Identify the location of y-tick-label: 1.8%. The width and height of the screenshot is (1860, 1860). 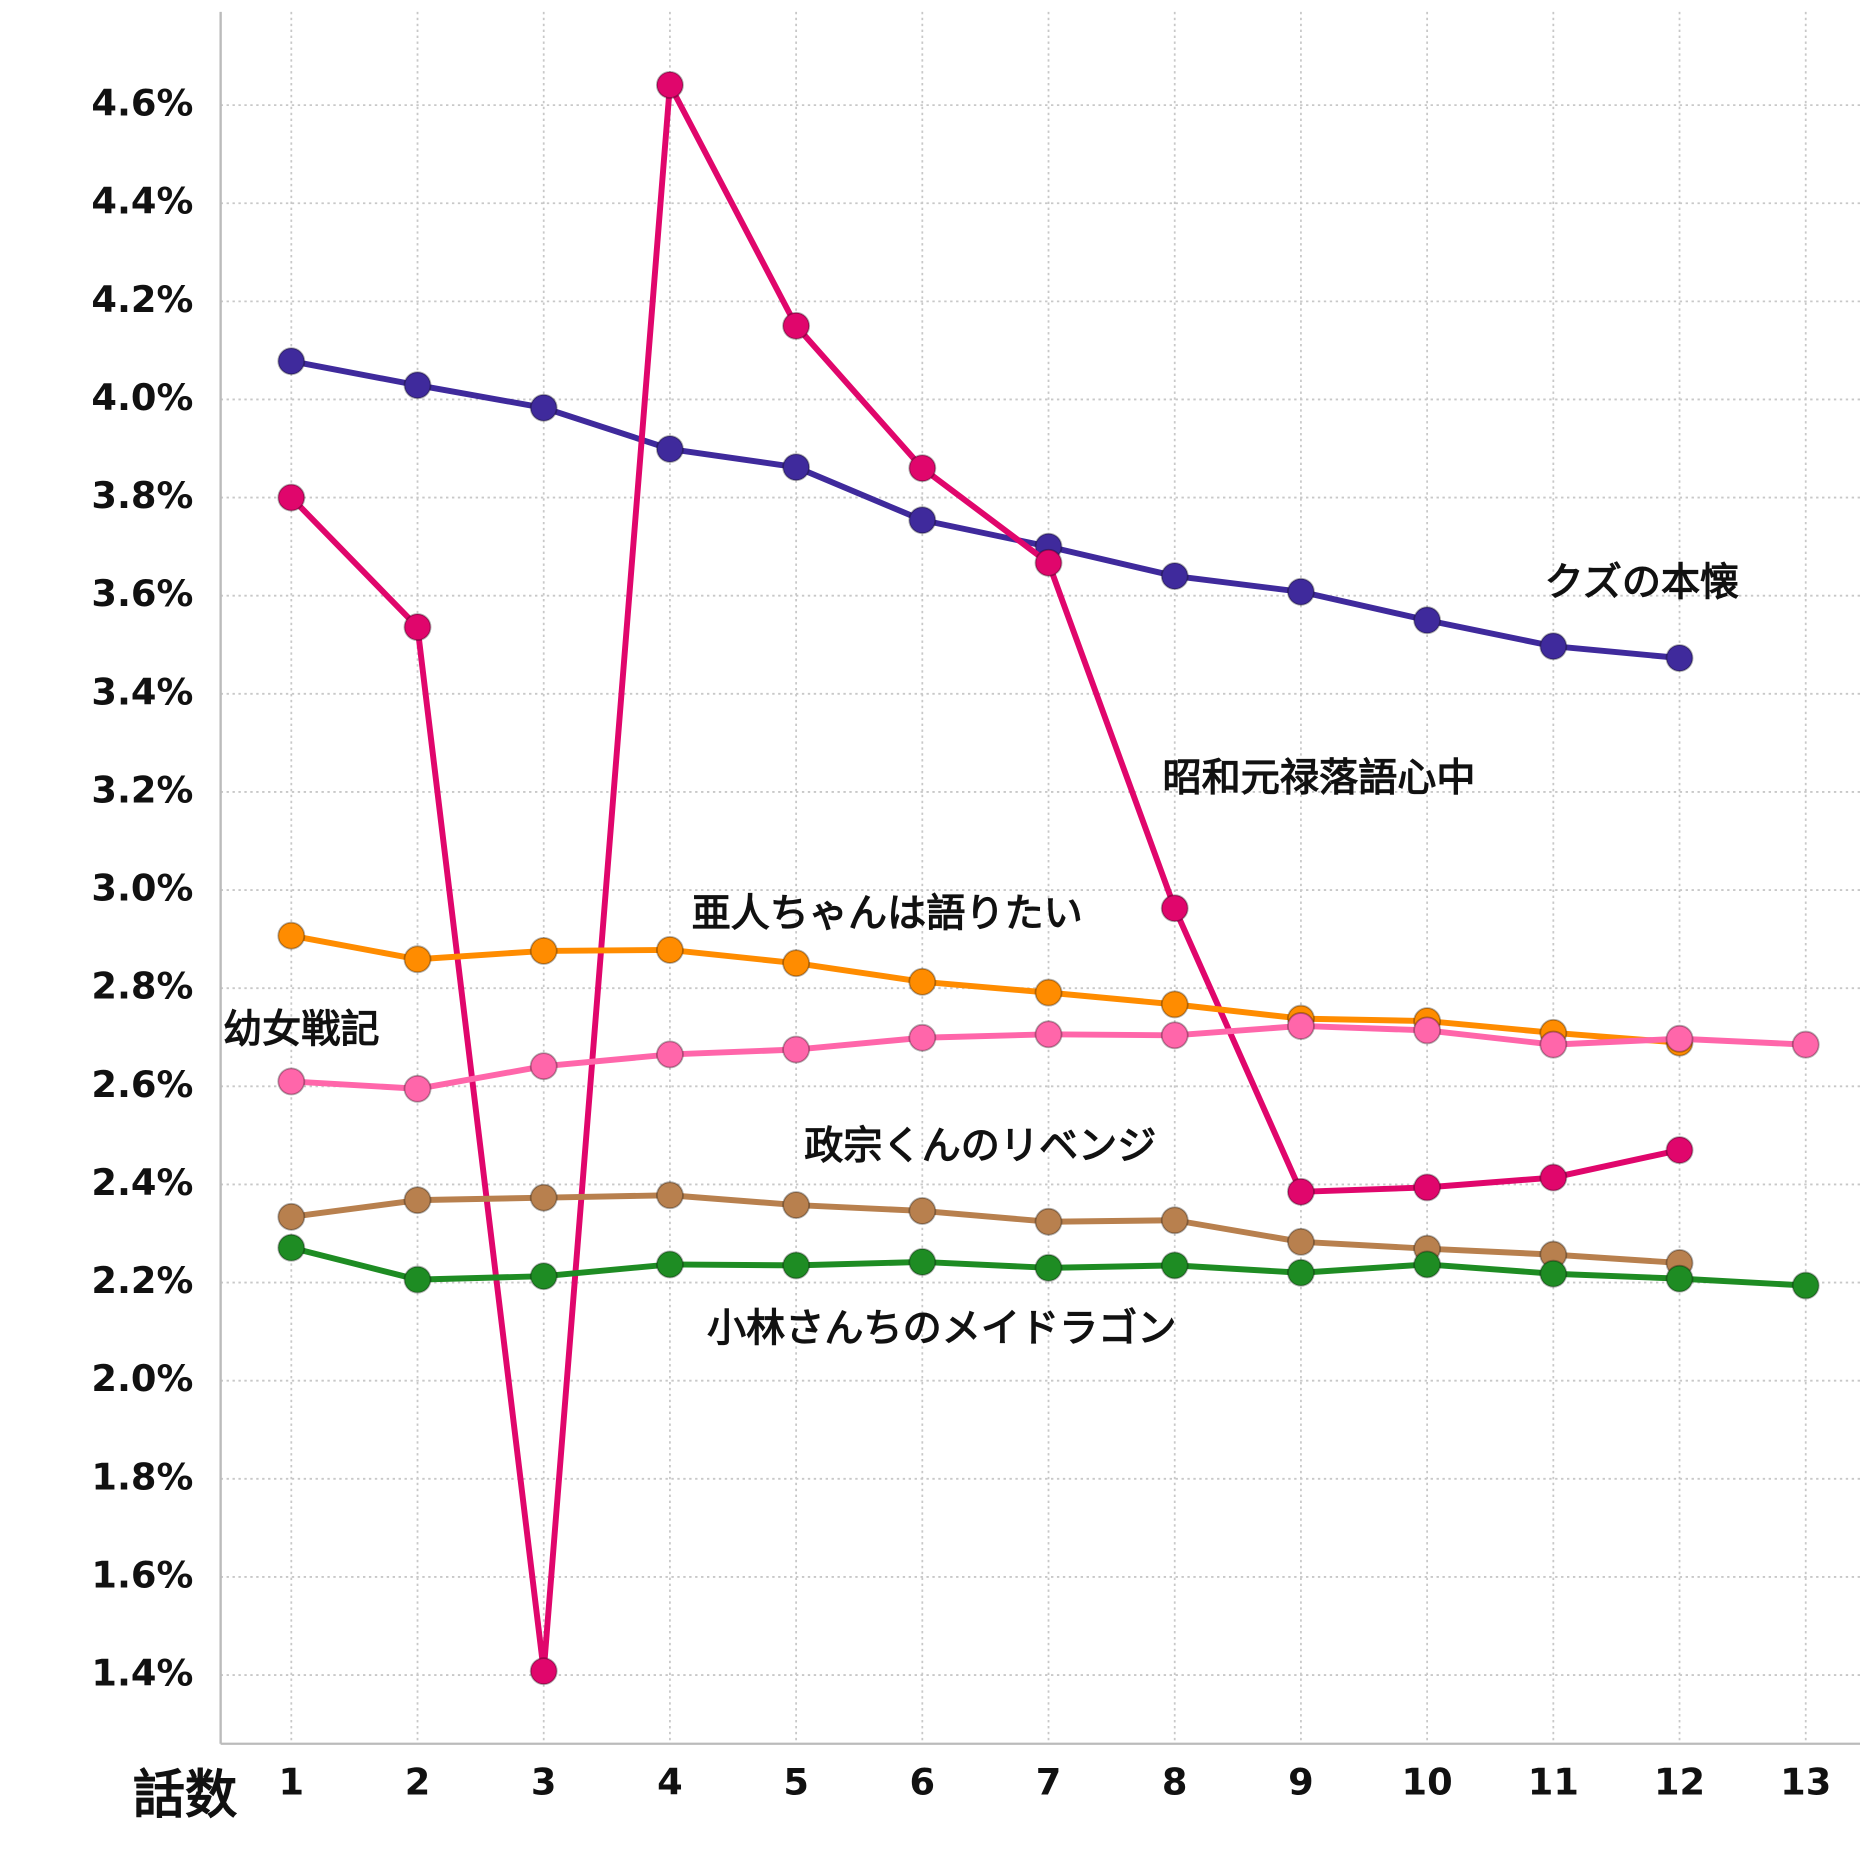
(142, 1476).